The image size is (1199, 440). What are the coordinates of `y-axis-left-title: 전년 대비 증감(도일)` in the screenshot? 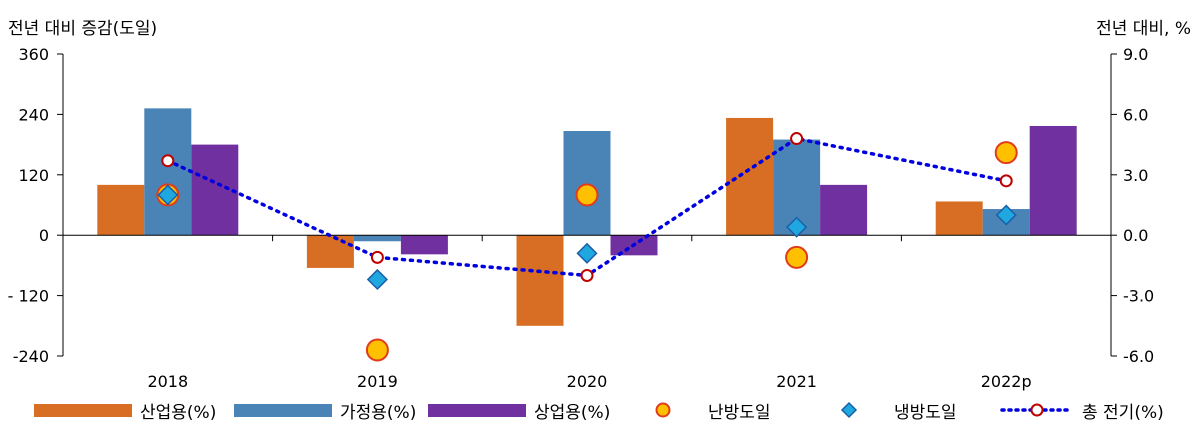 It's located at (83, 29).